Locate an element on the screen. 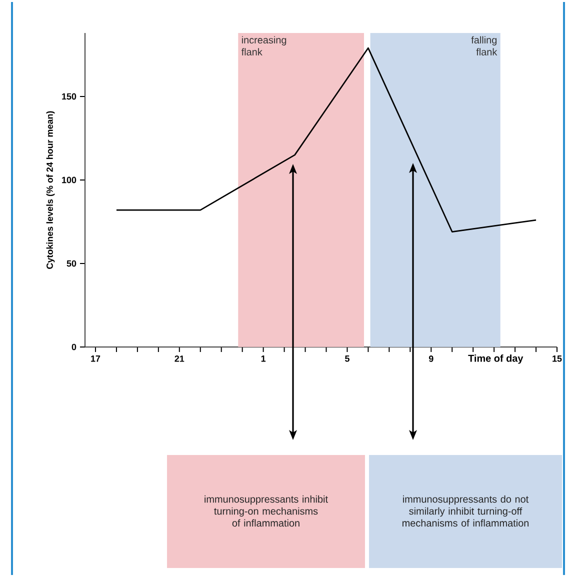  text: immunosuppressants inhibit turning-on mechanisms of inflammation is located at coordinates (266, 511).